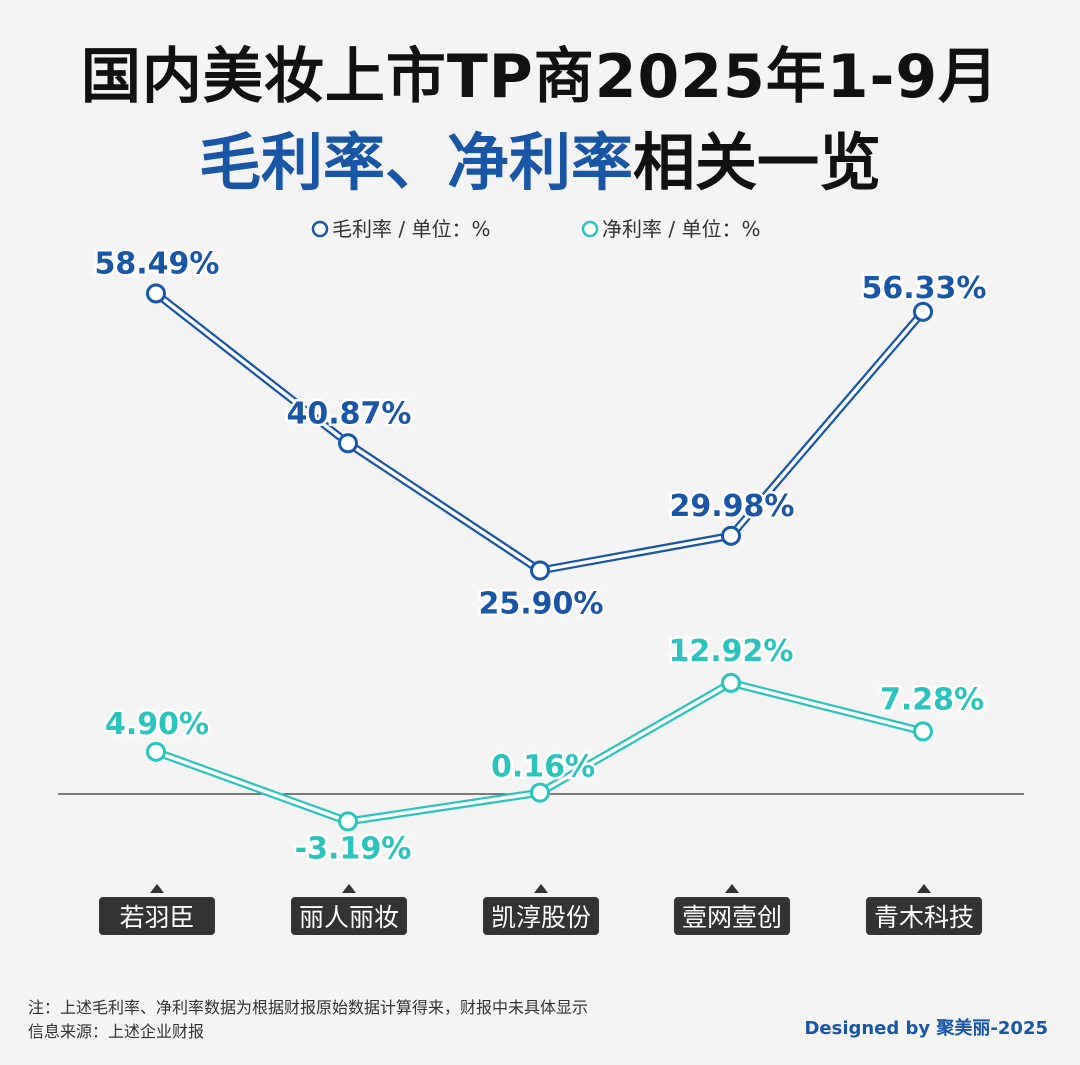  What do you see at coordinates (541, 604) in the screenshot?
I see `gross-margin-data-label: 25.90%` at bounding box center [541, 604].